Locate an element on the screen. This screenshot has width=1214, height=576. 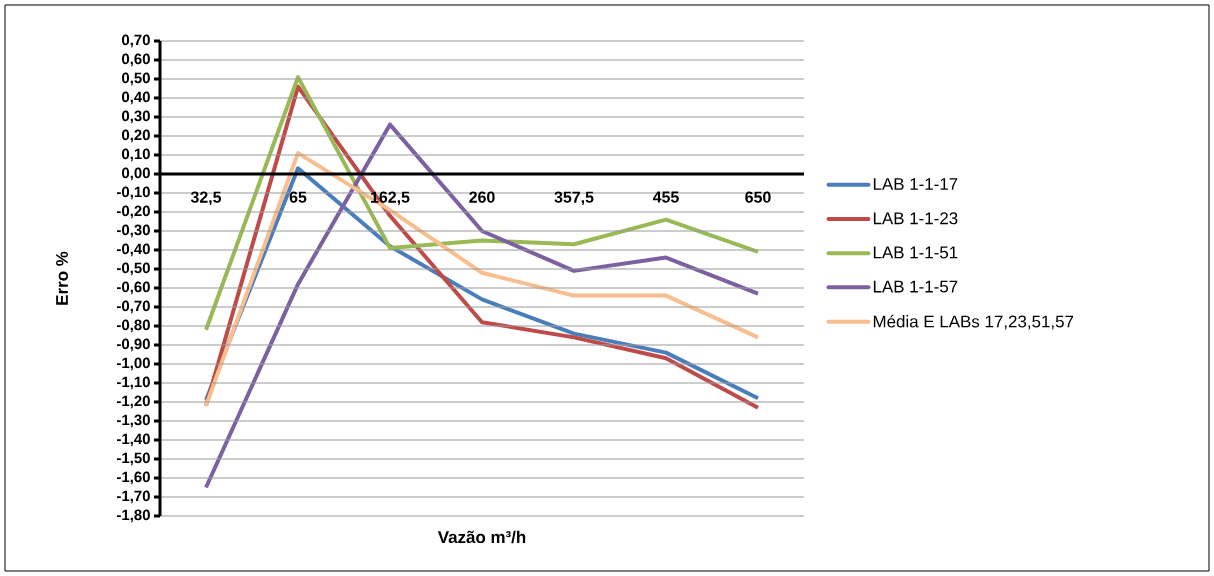
y-tick-label: 0,60 is located at coordinates (136, 60).